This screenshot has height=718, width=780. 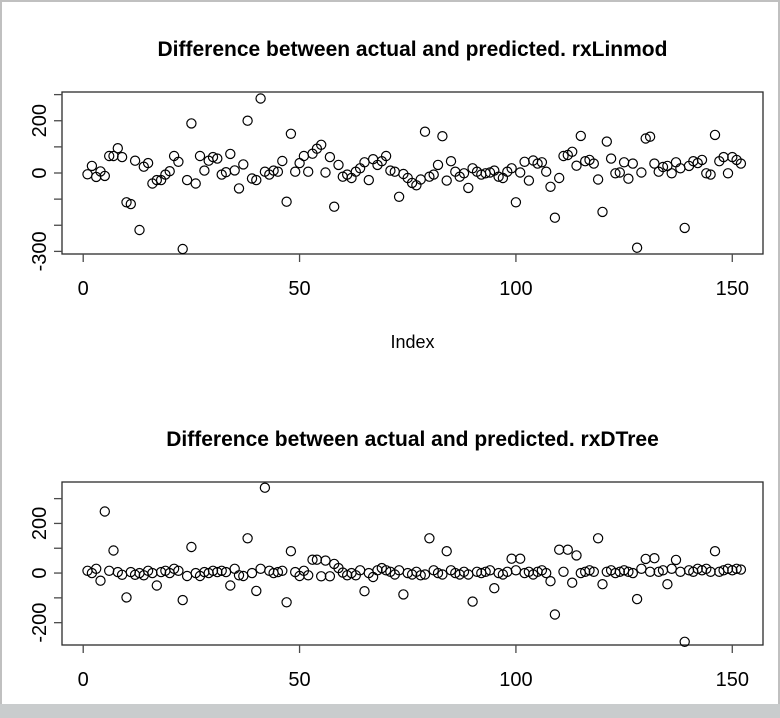 I want to click on x-tick-label: 0, so click(x=83, y=680).